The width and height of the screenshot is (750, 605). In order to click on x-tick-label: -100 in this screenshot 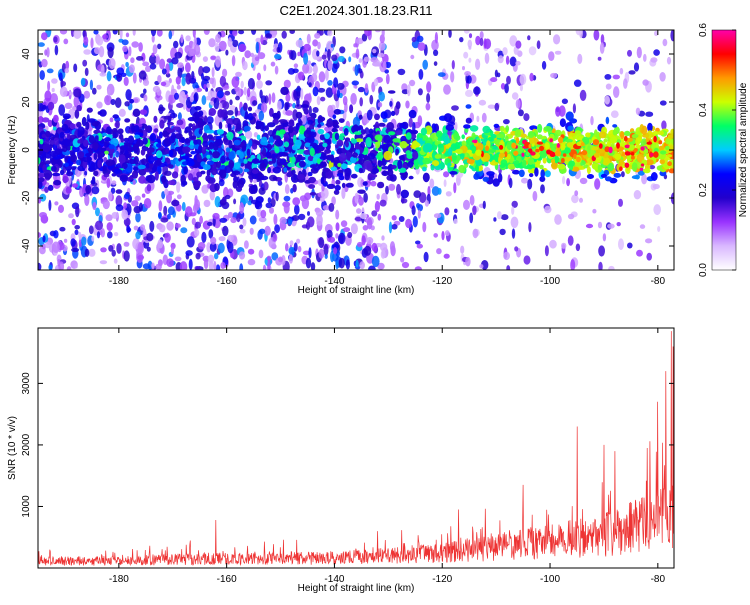, I will do `click(550, 281)`.